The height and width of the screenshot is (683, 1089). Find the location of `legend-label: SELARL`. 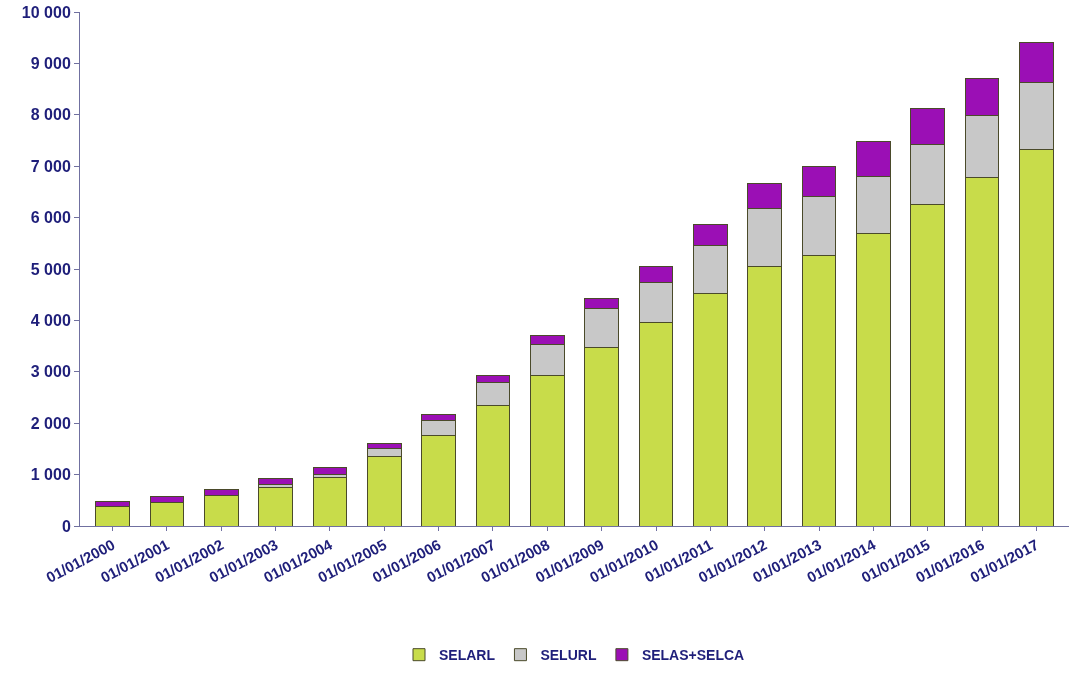

legend-label: SELARL is located at coordinates (467, 655).